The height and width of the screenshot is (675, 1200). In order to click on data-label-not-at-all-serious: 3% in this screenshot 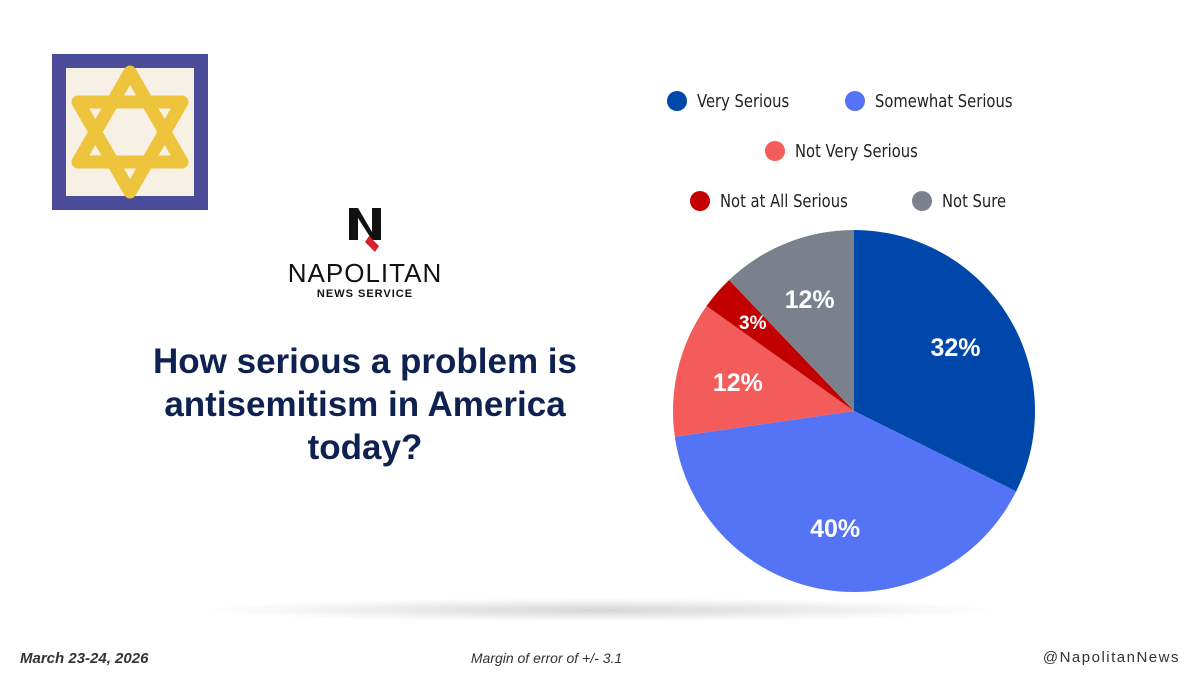, I will do `click(753, 323)`.